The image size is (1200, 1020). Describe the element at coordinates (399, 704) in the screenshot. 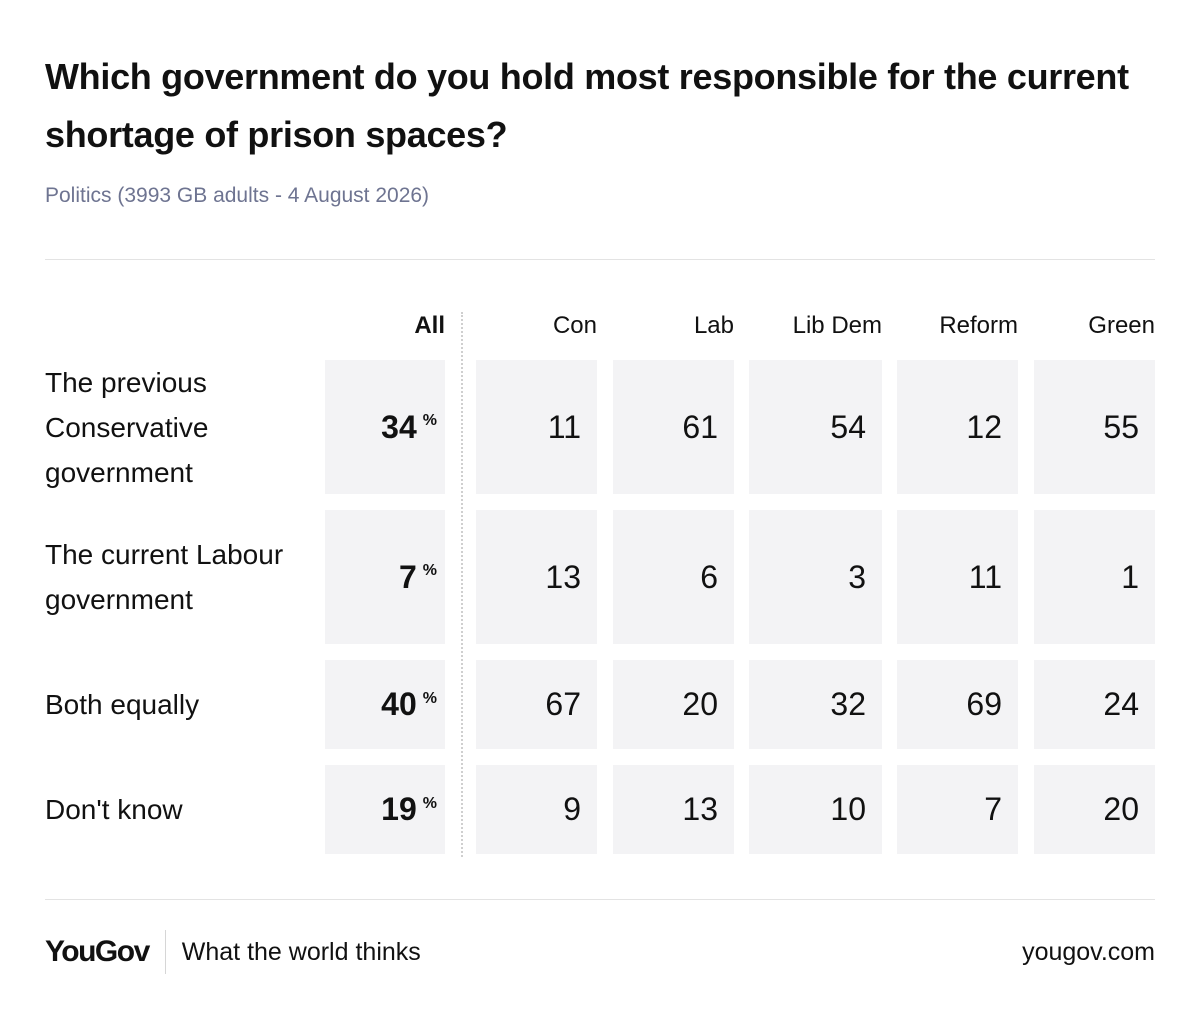

I see `cell-all-value: 40` at that location.